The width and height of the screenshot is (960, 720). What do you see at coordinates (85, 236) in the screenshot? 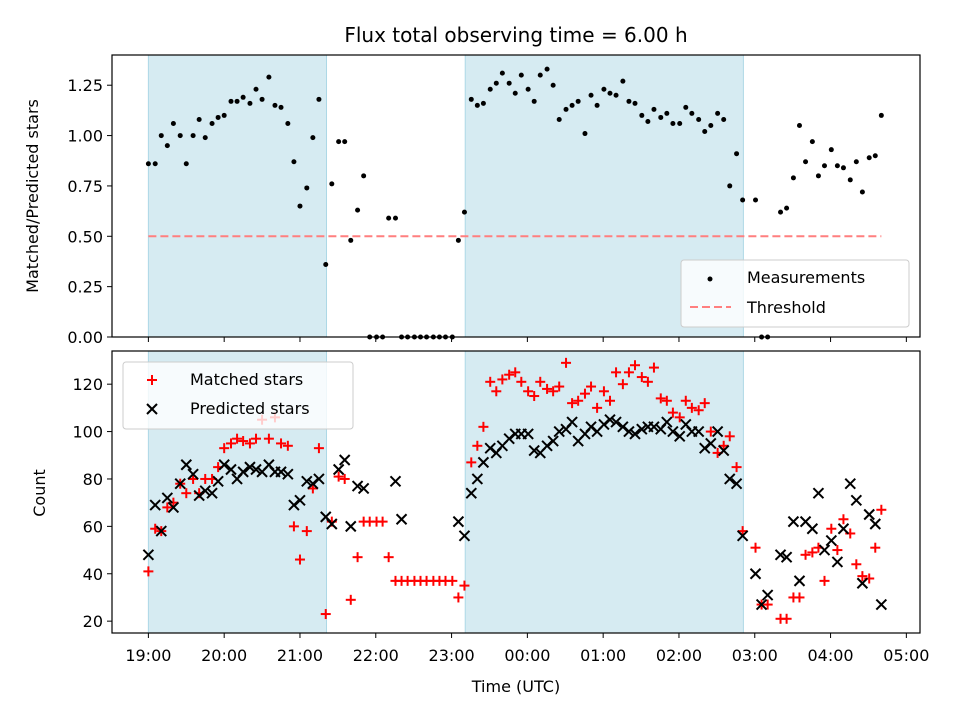
I see `y-tick-label: 0.50` at bounding box center [85, 236].